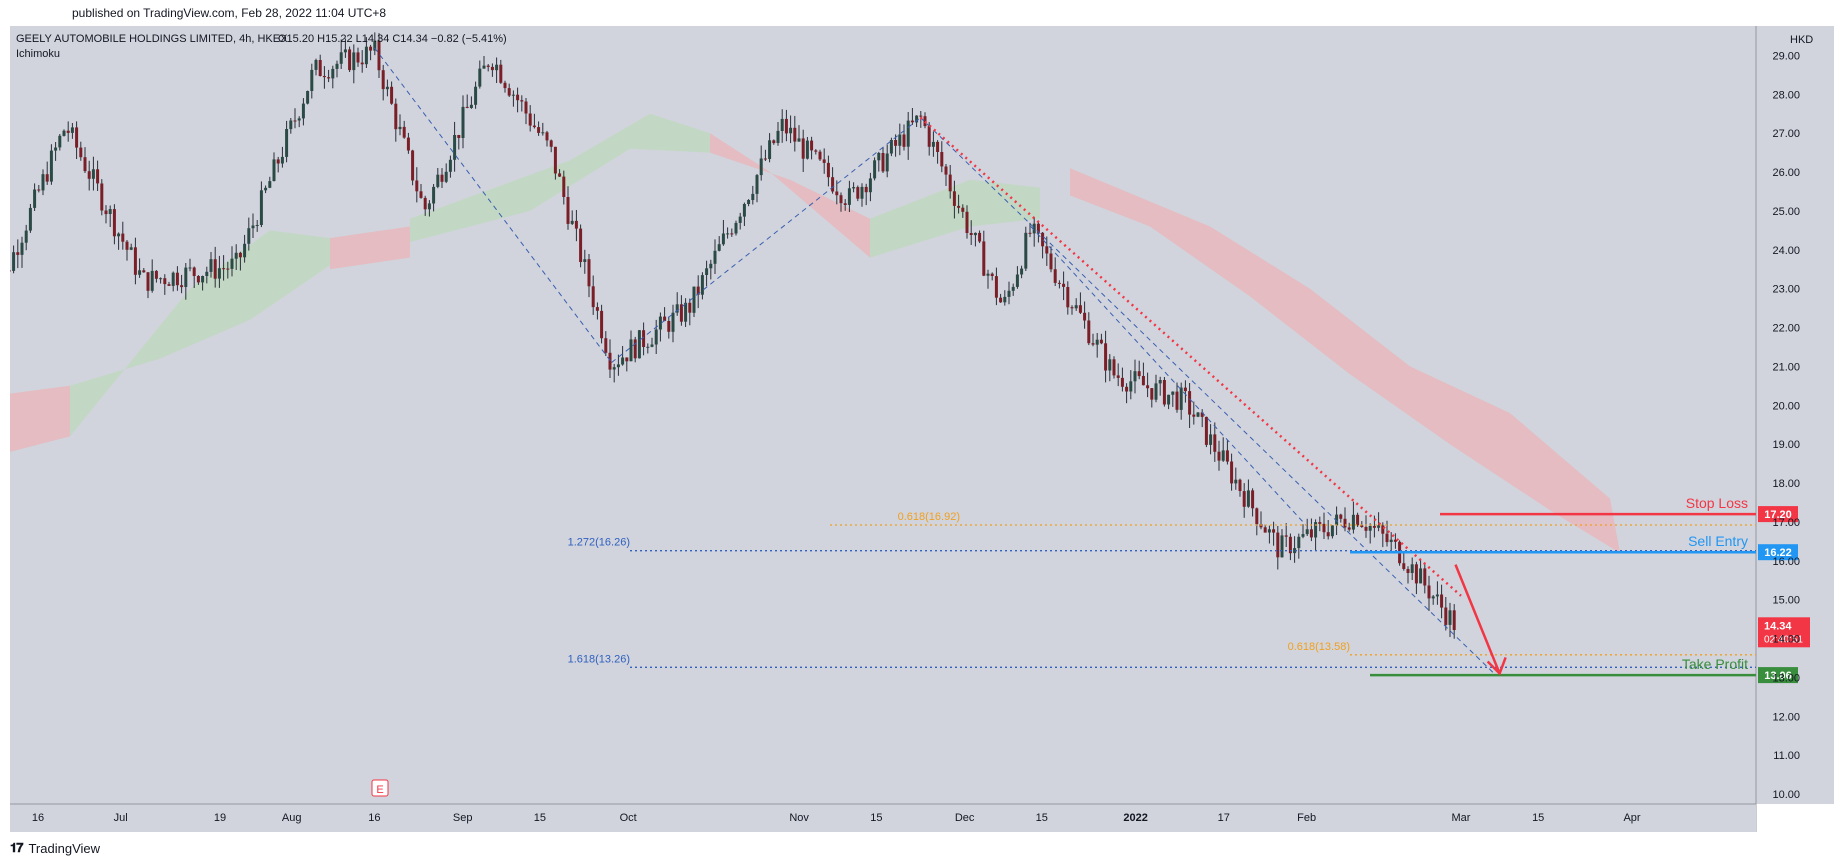 This screenshot has width=1834, height=865. Describe the element at coordinates (64, 848) in the screenshot. I see `footer-brand: TradingView` at that location.